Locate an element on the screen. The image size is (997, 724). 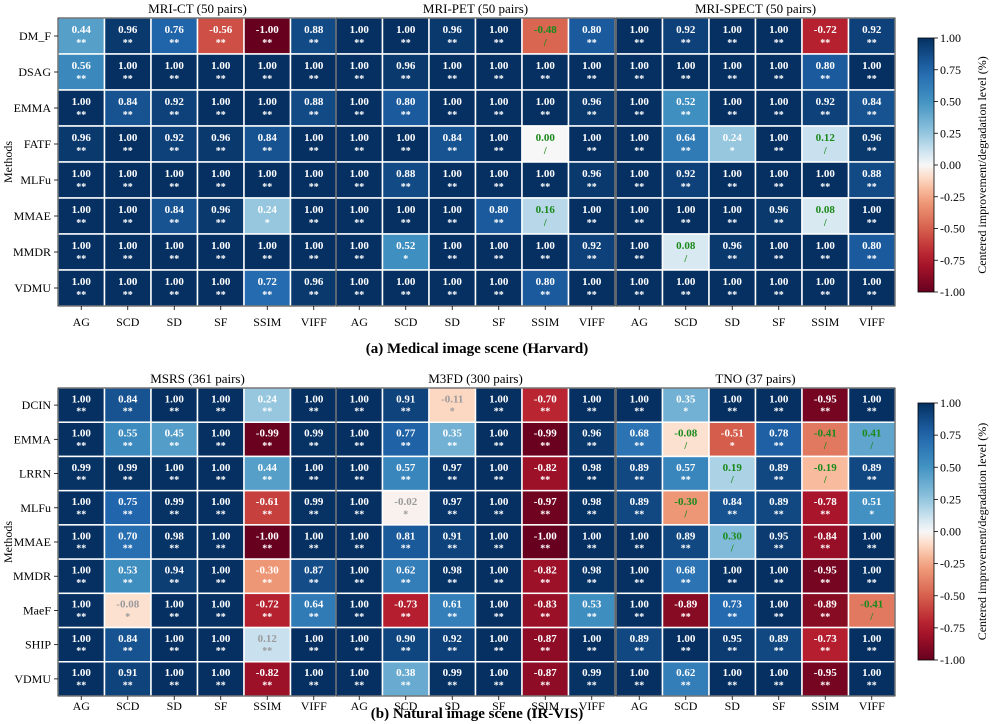
cell-value-label: -0.70 is located at coordinates (545, 399).